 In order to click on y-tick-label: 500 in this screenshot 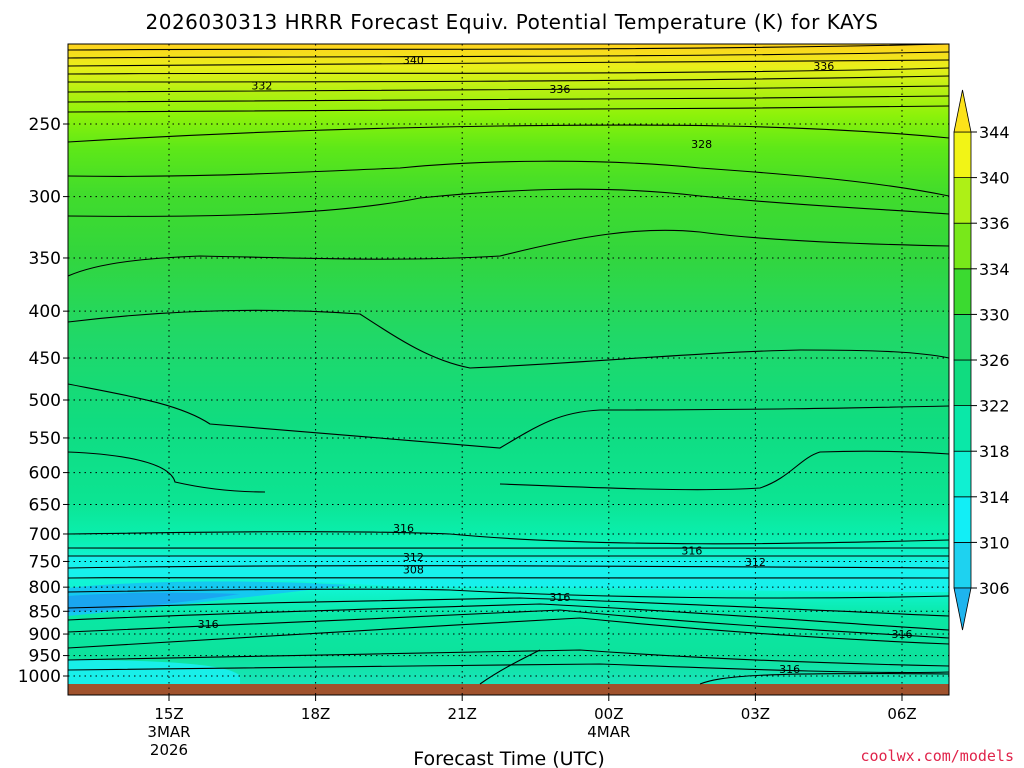, I will do `click(45, 401)`.